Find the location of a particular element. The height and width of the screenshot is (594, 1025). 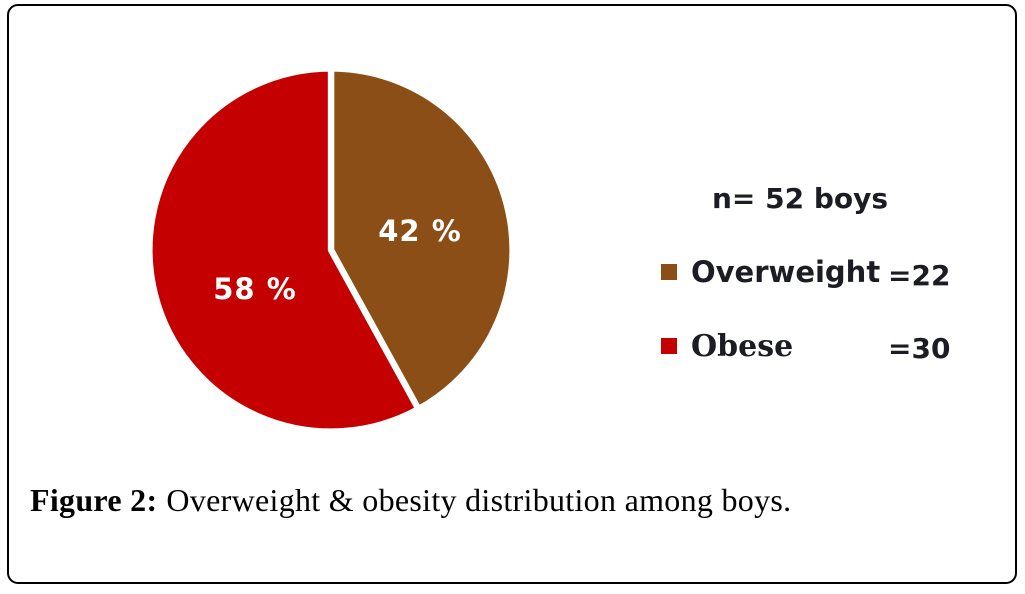

legend-swatch-overweight-icon is located at coordinates (669, 272).